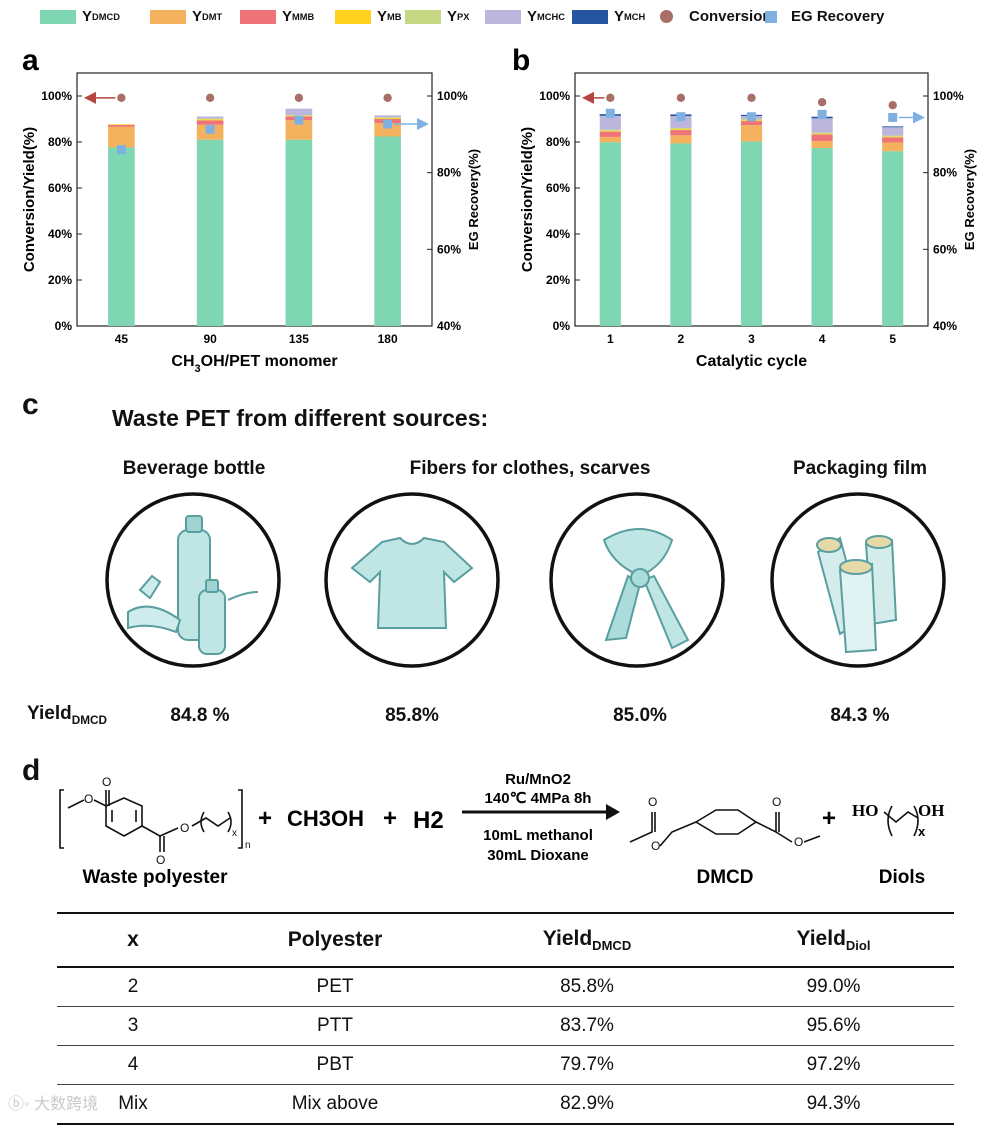  I want to click on plus-1: +, so click(265, 818).